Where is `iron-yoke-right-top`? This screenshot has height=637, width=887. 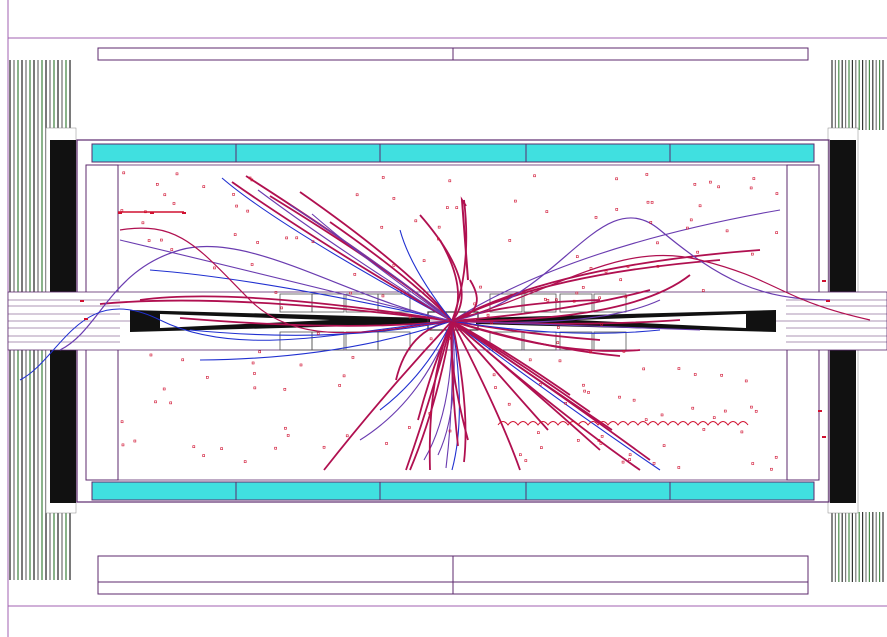
iron-yoke-right-top is located at coordinates (843, 217).